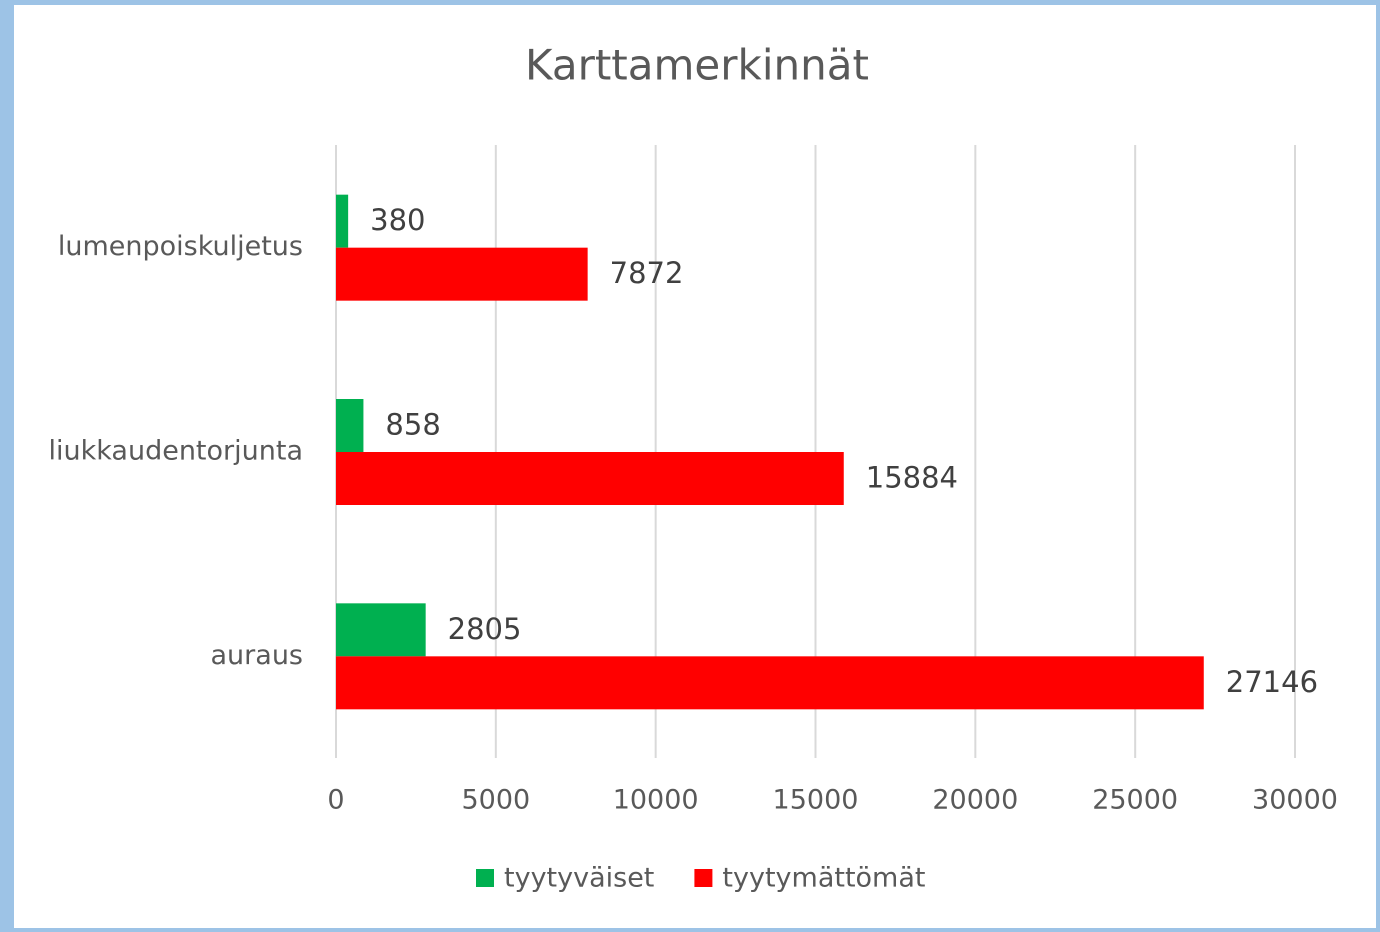  I want to click on data-label: 27146, so click(1272, 682).